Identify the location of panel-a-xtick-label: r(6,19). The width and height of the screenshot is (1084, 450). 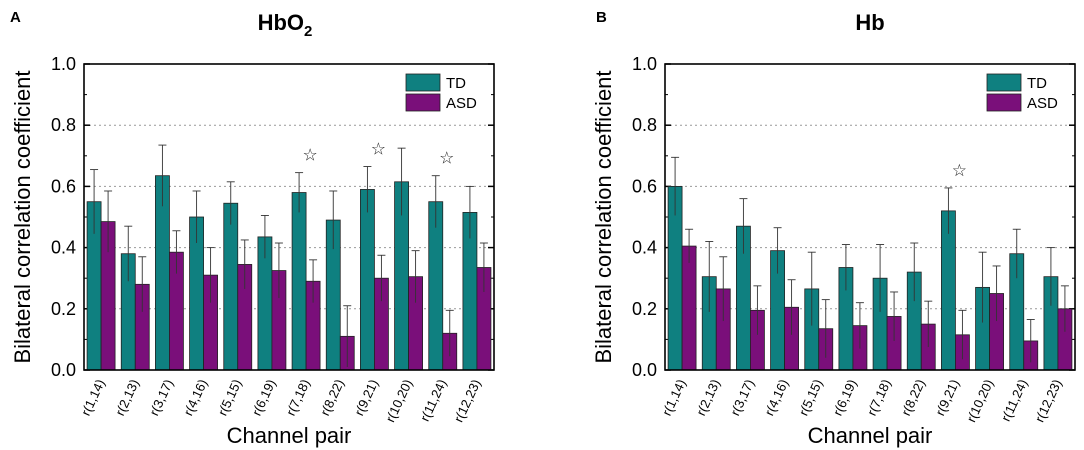
(264, 397).